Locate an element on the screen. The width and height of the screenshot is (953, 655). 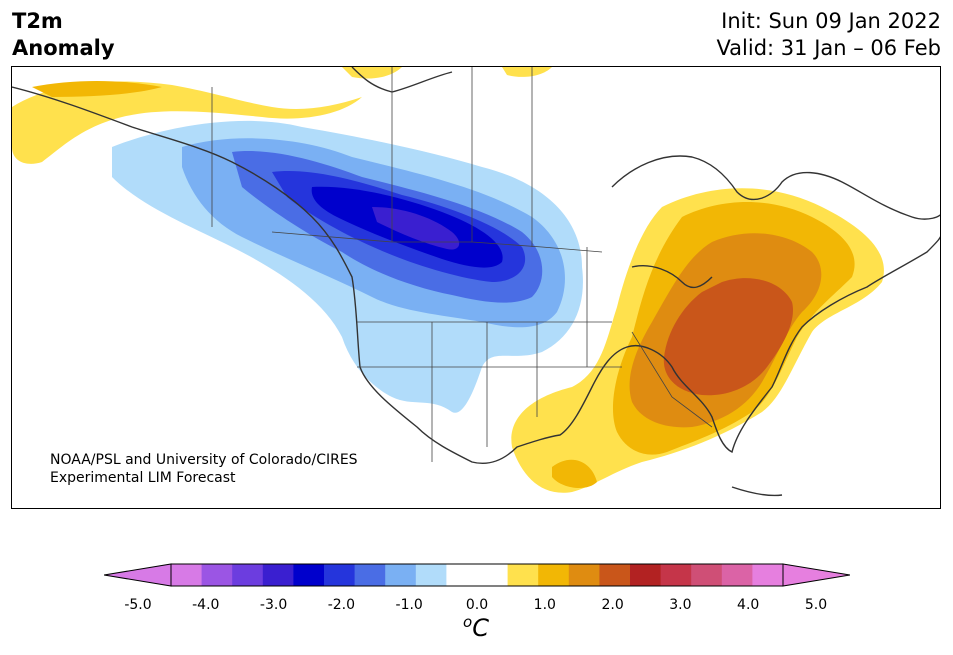
title-line-2: Anomaly is located at coordinates (63, 48).